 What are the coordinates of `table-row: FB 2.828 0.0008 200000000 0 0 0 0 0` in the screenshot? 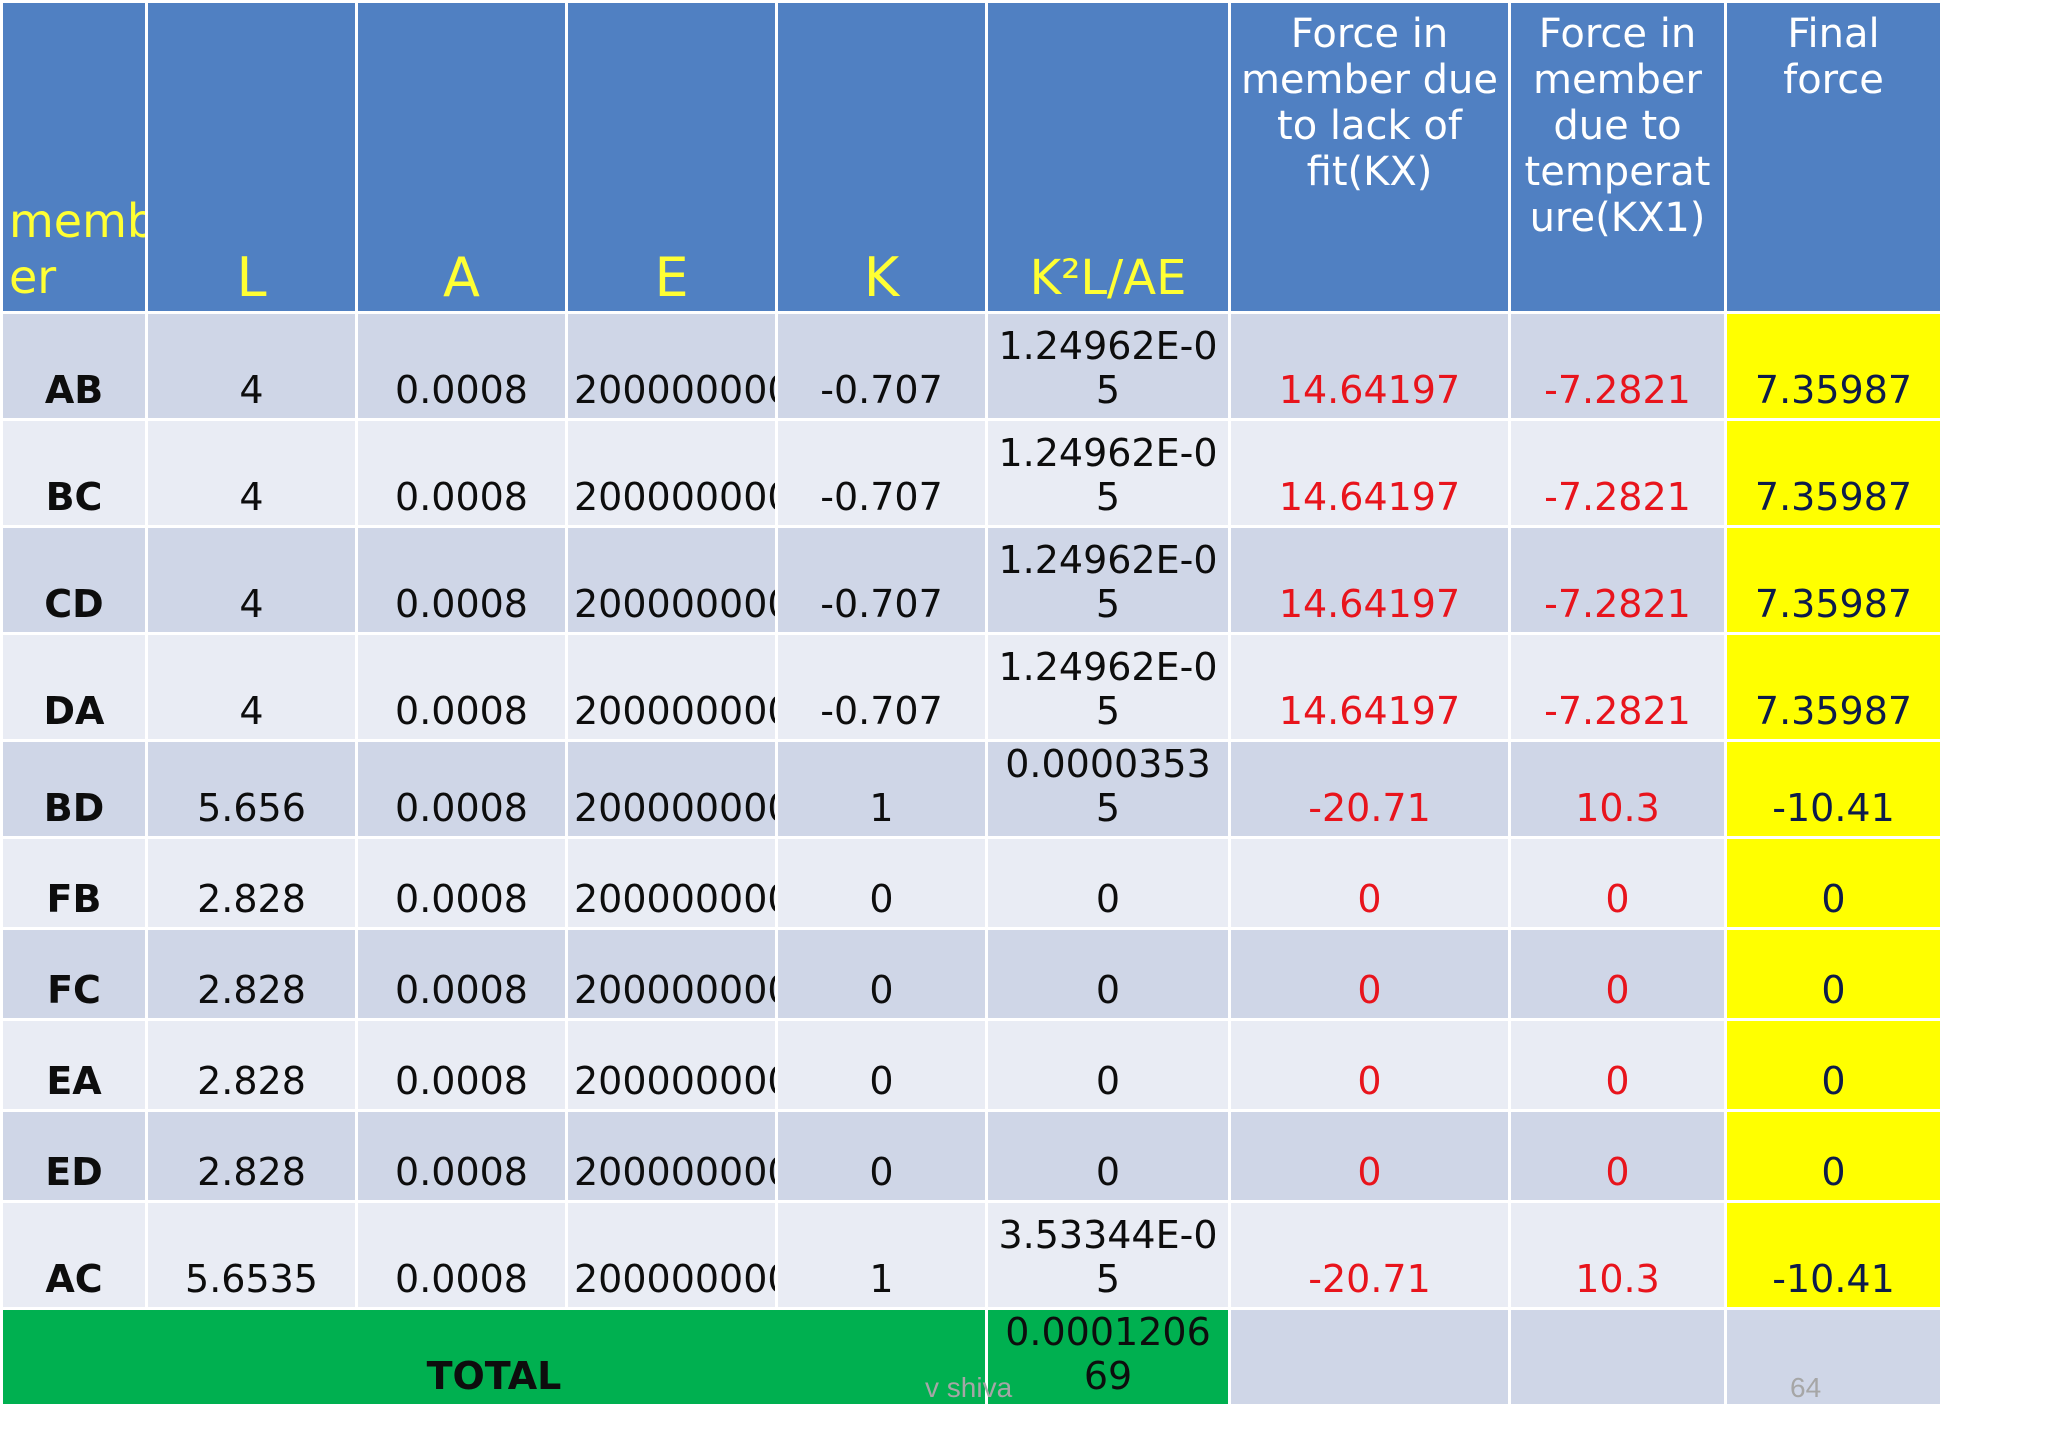 It's located at (971, 883).